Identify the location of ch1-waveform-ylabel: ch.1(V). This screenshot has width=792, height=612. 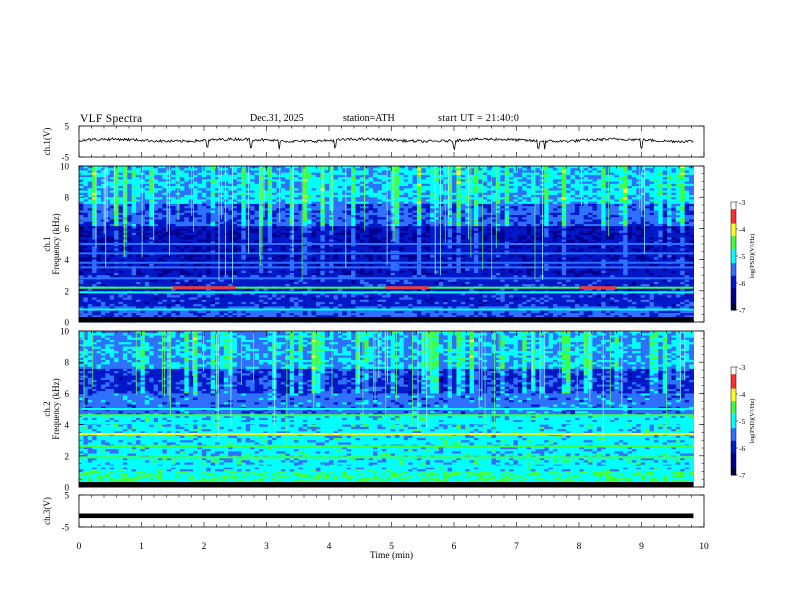
(47, 142).